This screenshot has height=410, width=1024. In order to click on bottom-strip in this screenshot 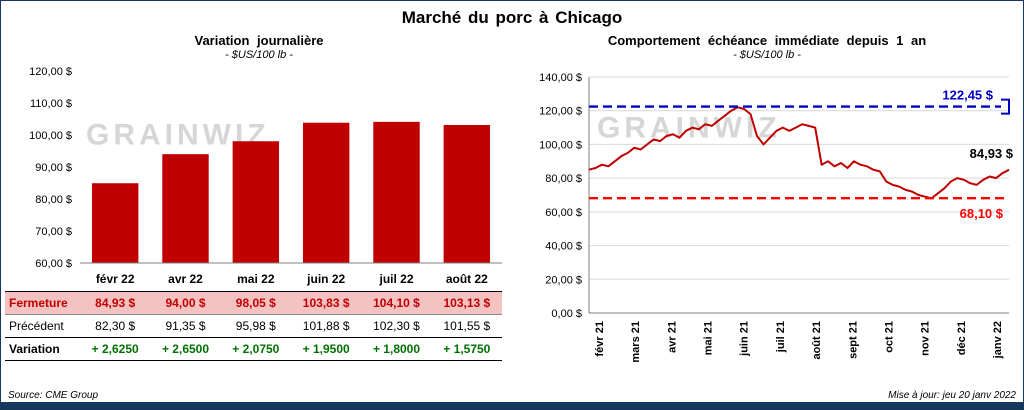, I will do `click(512, 405)`.